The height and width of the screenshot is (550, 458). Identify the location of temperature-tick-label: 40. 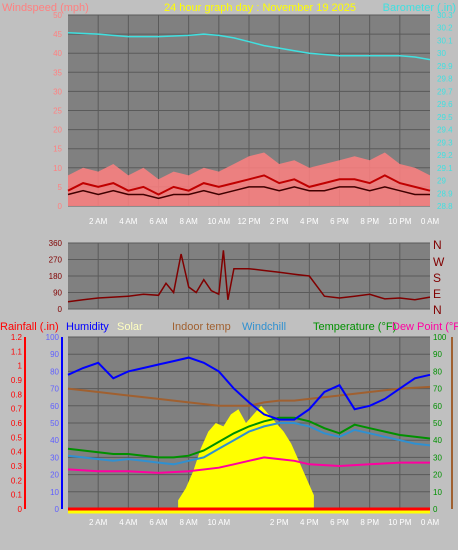
(437, 440).